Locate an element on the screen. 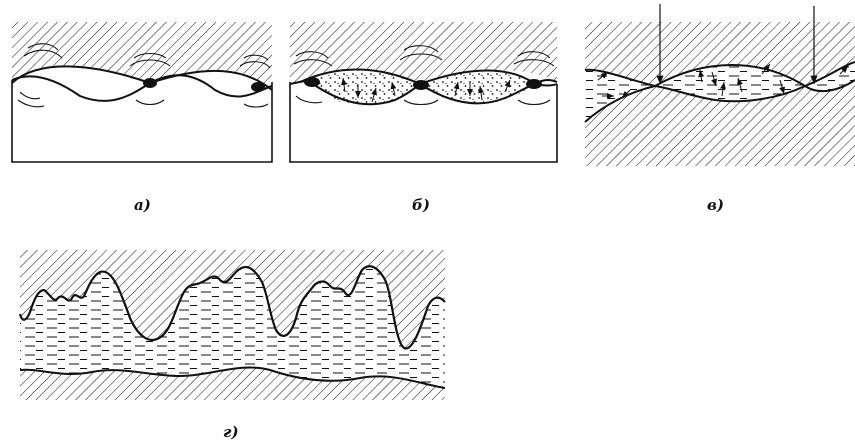  panel-b-upper-surface is located at coordinates (428, 77).